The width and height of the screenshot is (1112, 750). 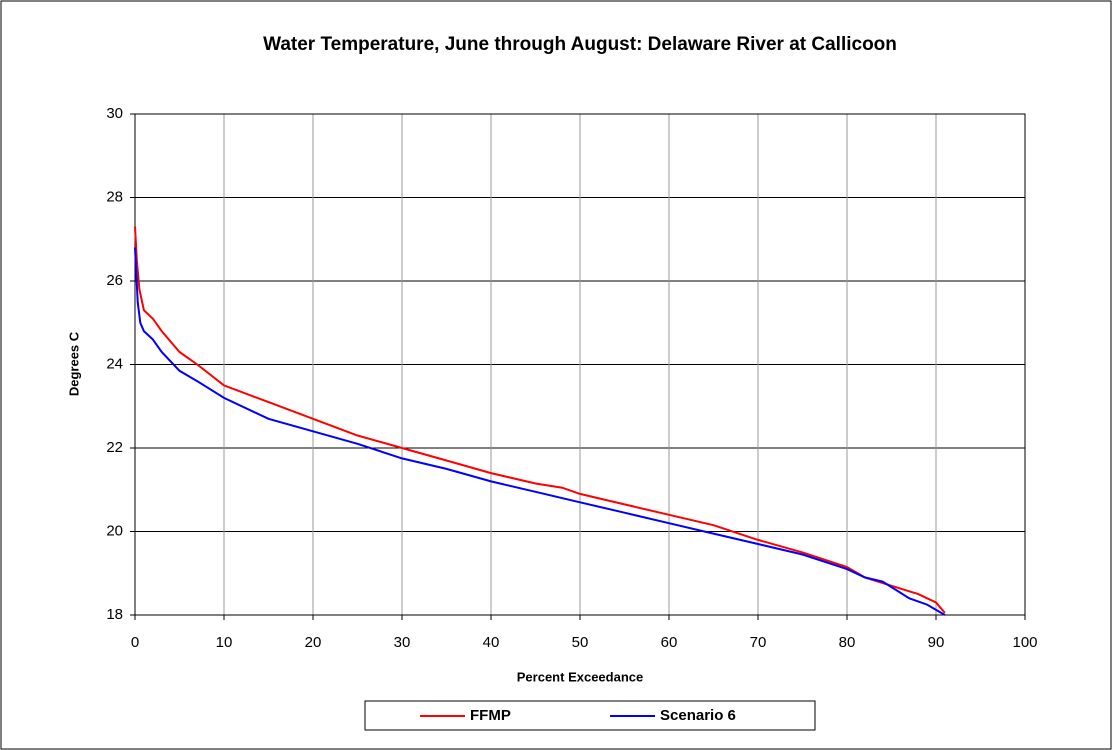 What do you see at coordinates (114, 614) in the screenshot?
I see `y-tick-label: 18` at bounding box center [114, 614].